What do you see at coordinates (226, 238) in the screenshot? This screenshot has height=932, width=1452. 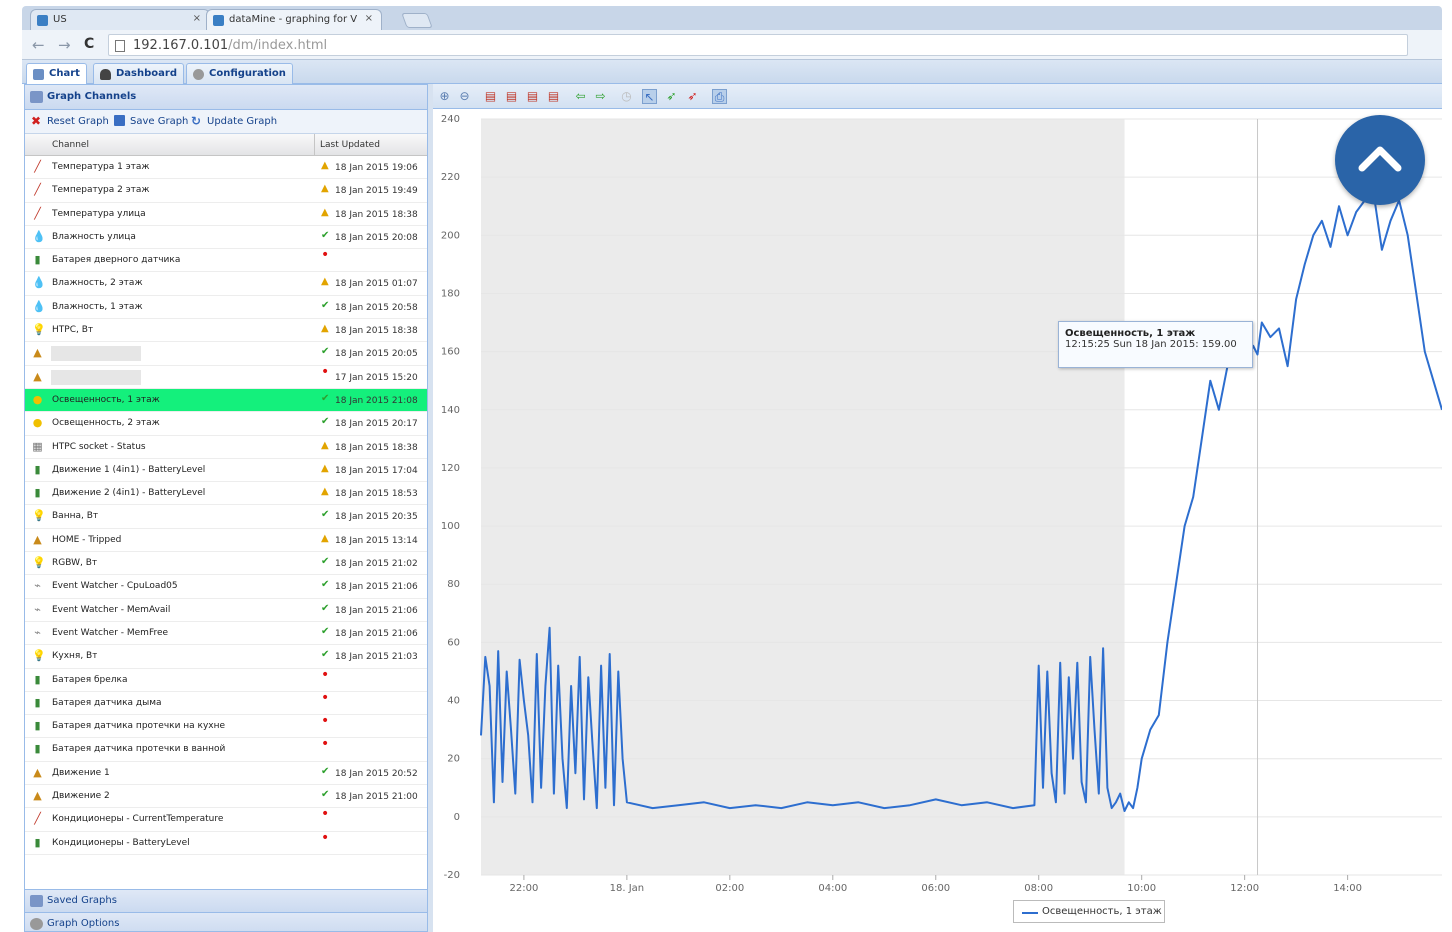 I see `channel-row: 💧 Влажность улица ✔ 18 Jan 2015 20:08` at bounding box center [226, 238].